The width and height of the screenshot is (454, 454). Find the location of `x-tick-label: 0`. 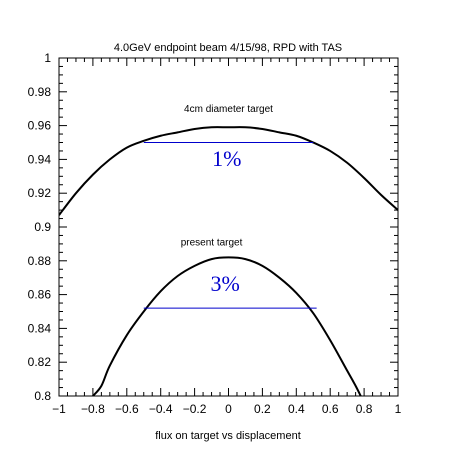

x-tick-label: 0 is located at coordinates (228, 409).